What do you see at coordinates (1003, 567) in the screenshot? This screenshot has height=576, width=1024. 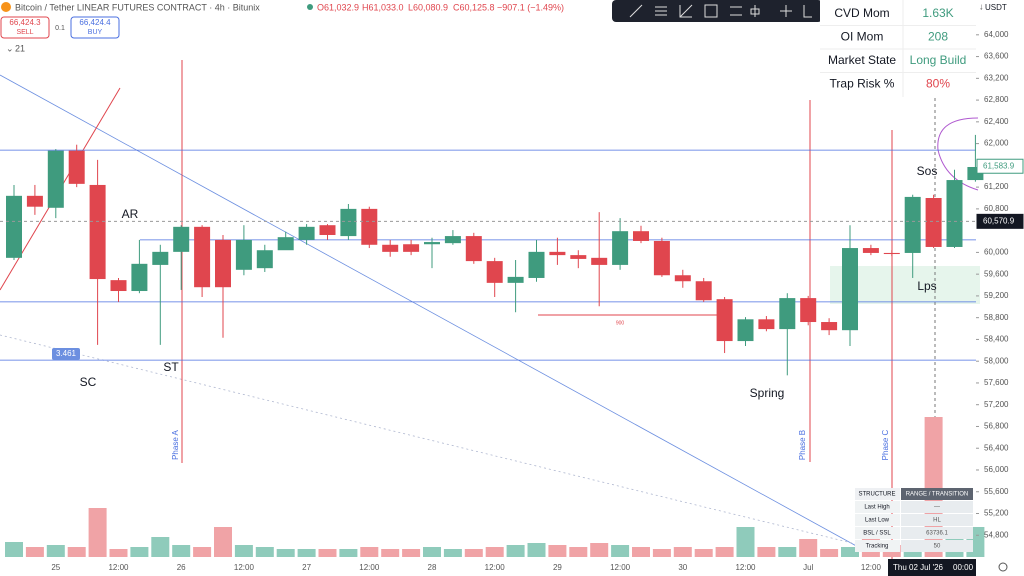 I see `settings-icon` at bounding box center [1003, 567].